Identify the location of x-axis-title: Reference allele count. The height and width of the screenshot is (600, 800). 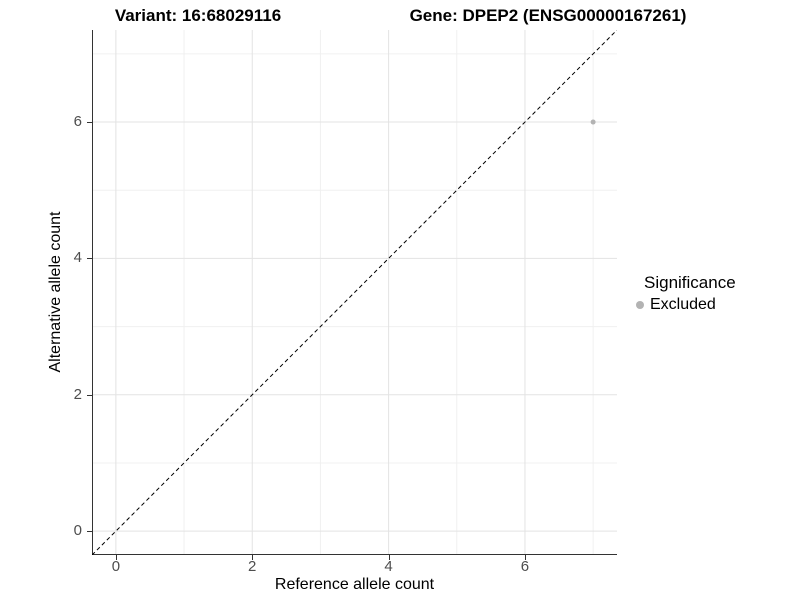
(354, 584).